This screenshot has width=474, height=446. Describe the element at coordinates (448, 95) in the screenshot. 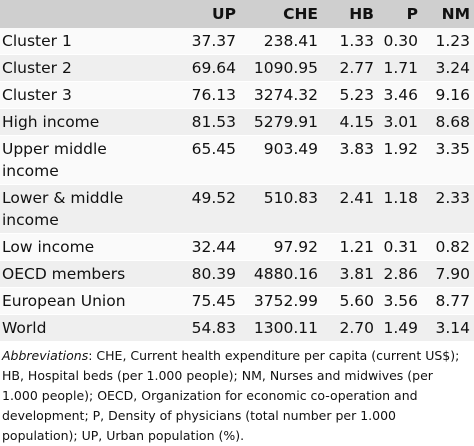

I see `cell: 9.16` at that location.